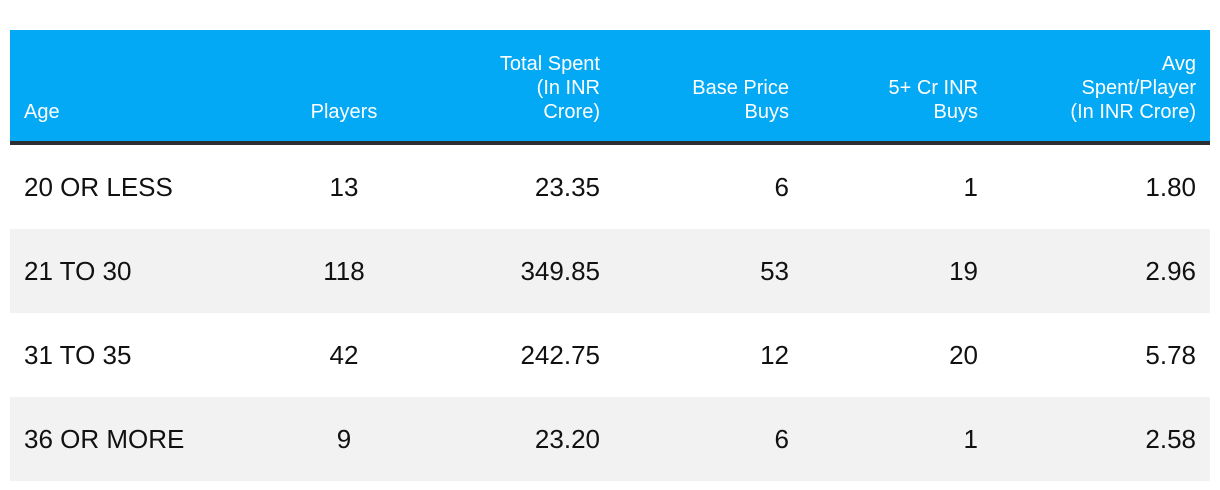  Describe the element at coordinates (571, 112) in the screenshot. I see `header-line: Crore)` at that location.